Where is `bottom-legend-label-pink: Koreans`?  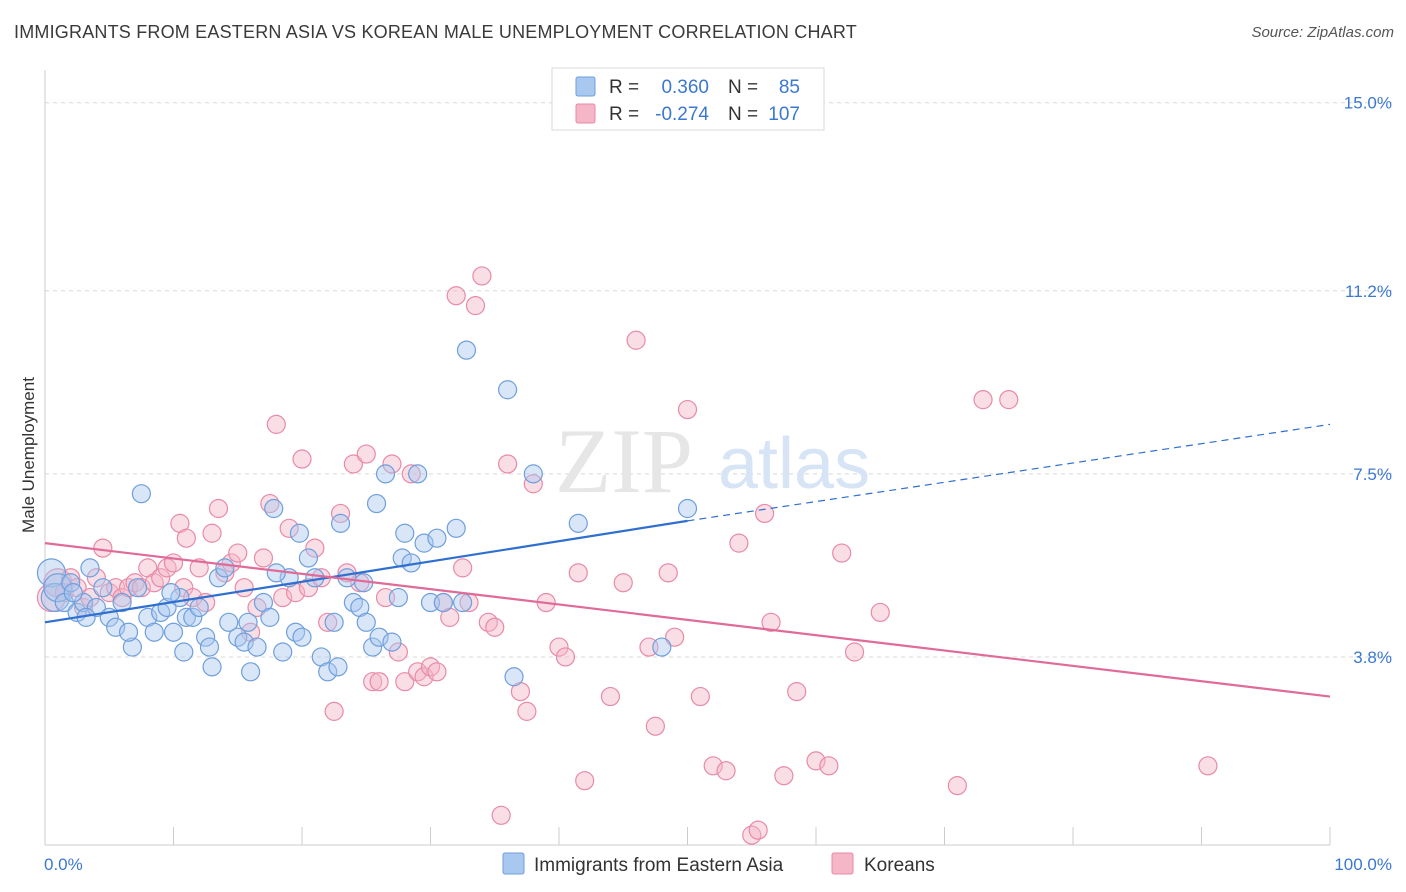
bottom-legend-label-pink: Koreans is located at coordinates (899, 865).